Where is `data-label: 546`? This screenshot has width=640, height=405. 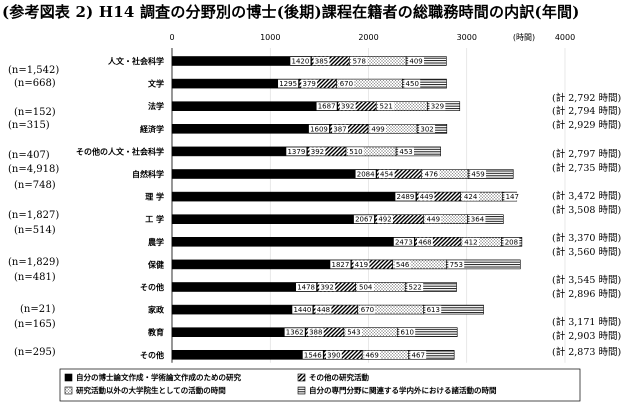 data-label: 546 is located at coordinates (403, 265).